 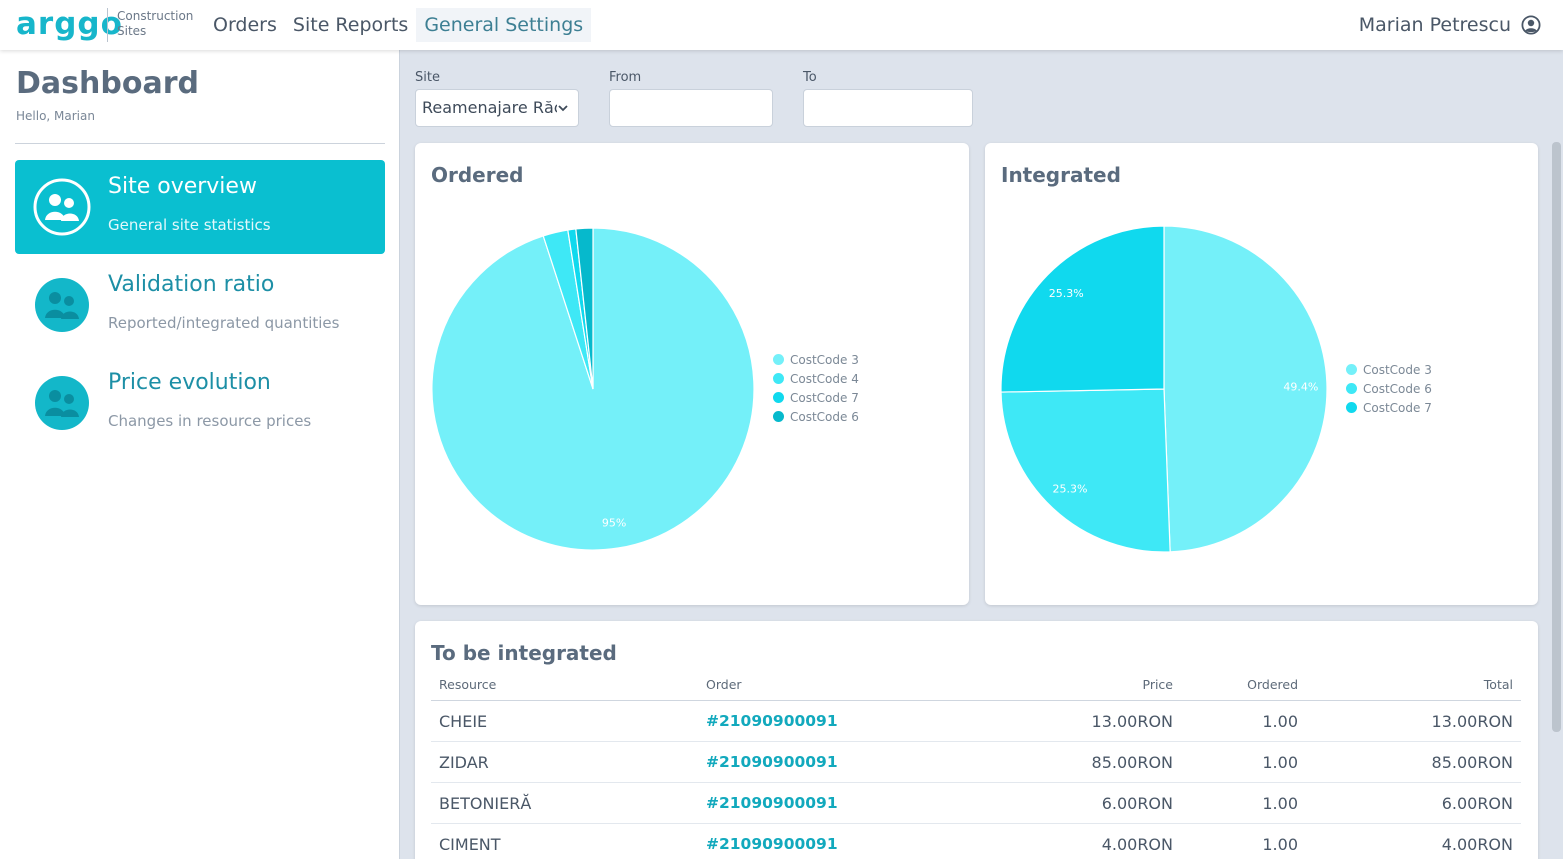 What do you see at coordinates (691, 108) in the screenshot?
I see `from-date-input` at bounding box center [691, 108].